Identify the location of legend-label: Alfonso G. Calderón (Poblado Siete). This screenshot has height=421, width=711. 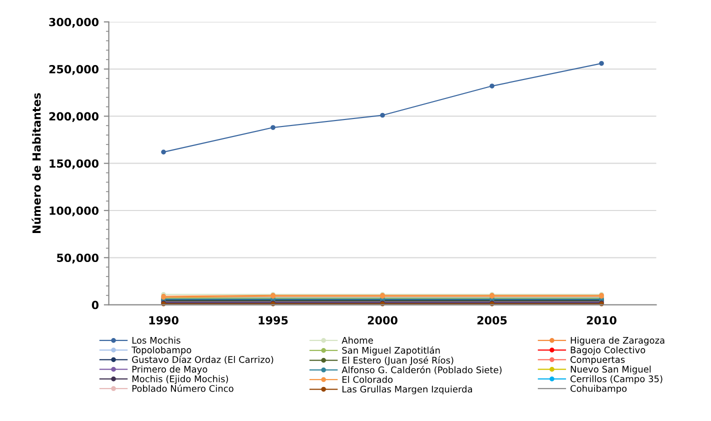
(422, 370).